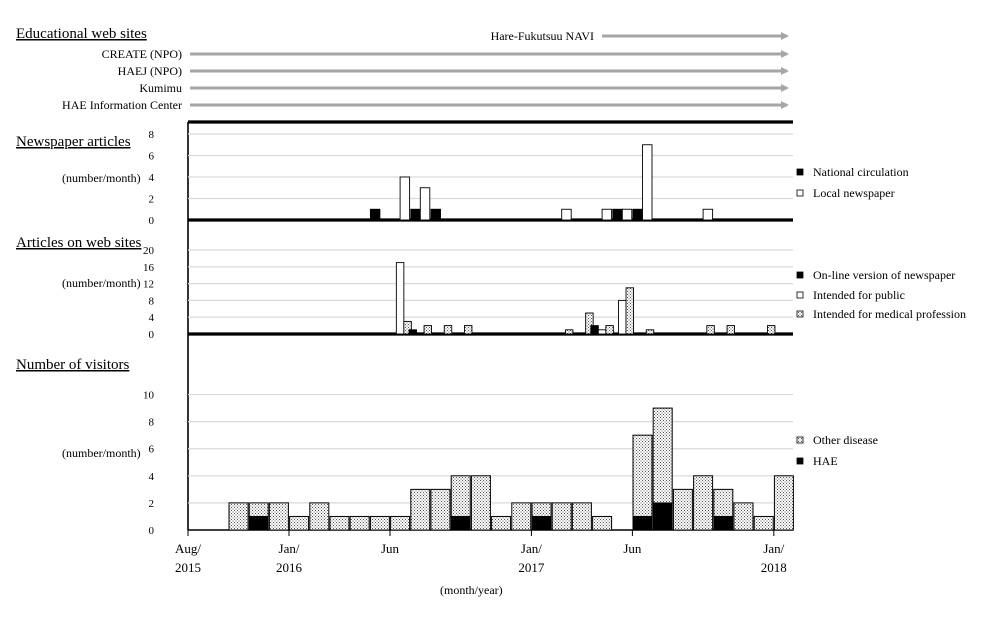 The image size is (1000, 617). Describe the element at coordinates (861, 172) in the screenshot. I see `legend-label: National circulation` at that location.